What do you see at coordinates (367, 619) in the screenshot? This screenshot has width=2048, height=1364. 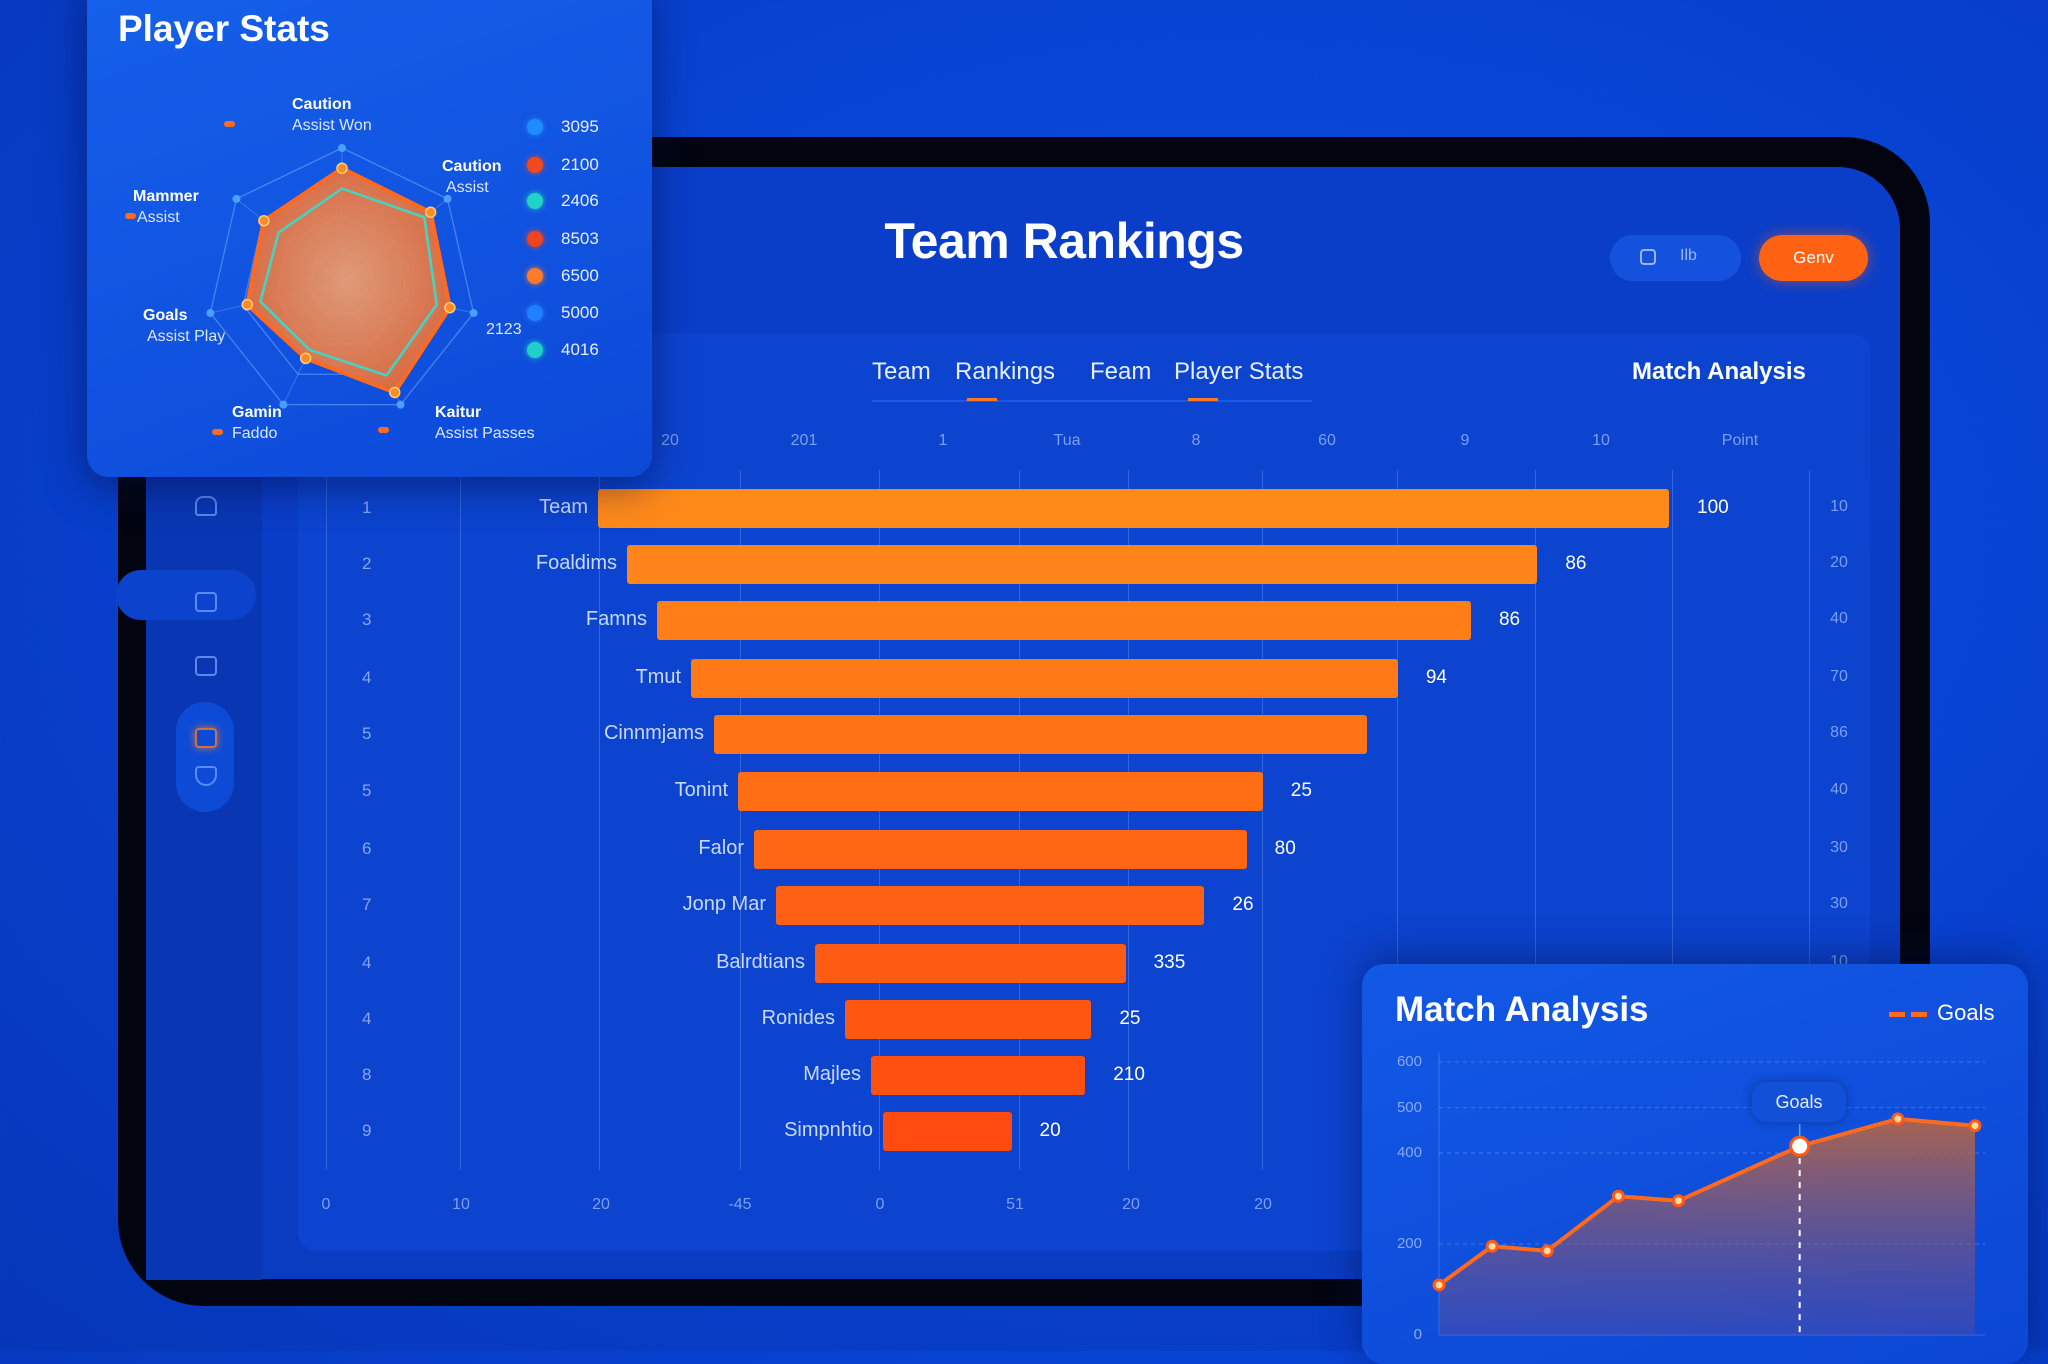 I see `rank-number: 3` at bounding box center [367, 619].